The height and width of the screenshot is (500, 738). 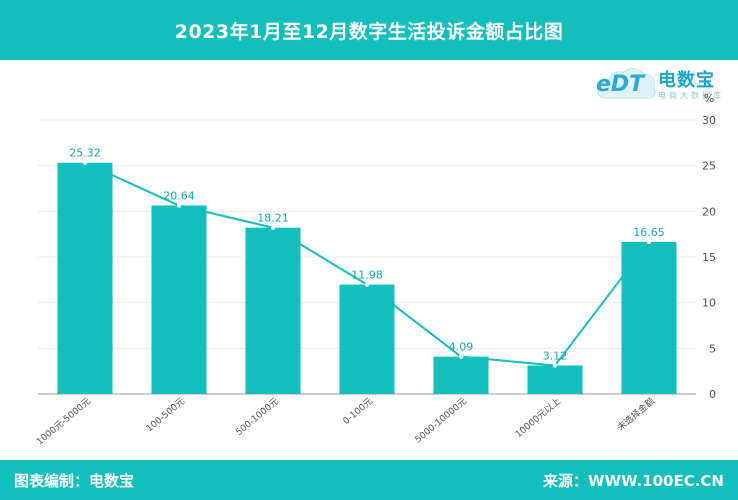 I want to click on data-label: 18.21, so click(x=273, y=218).